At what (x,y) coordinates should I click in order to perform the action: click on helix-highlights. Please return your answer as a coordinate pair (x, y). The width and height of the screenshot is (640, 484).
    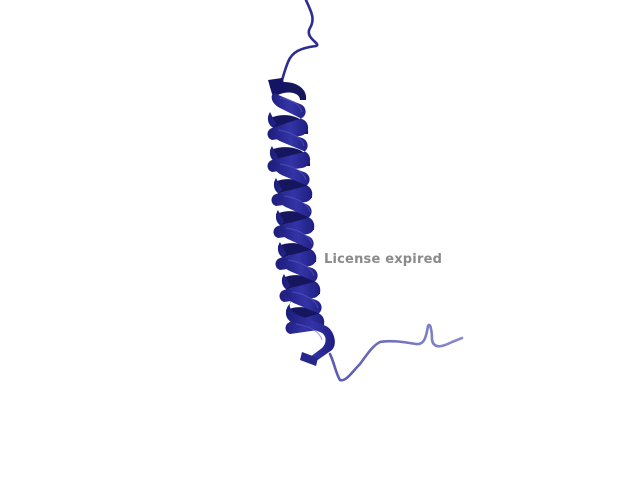
    Looking at the image, I should click on (300, 219).